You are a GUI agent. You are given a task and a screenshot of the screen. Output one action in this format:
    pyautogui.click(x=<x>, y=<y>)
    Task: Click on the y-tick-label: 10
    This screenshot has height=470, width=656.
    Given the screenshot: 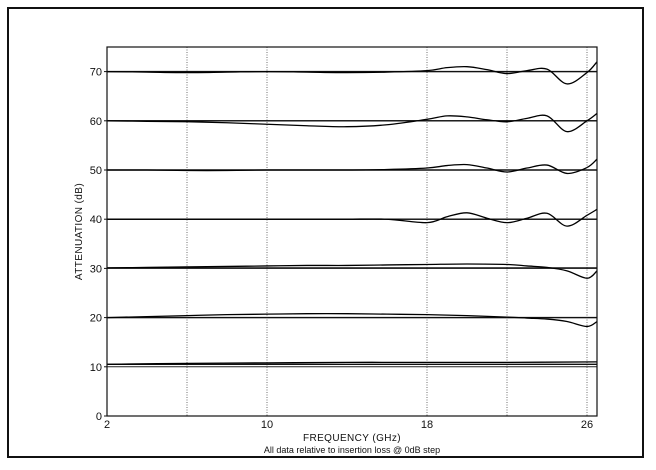 What is the action you would take?
    pyautogui.click(x=96, y=368)
    